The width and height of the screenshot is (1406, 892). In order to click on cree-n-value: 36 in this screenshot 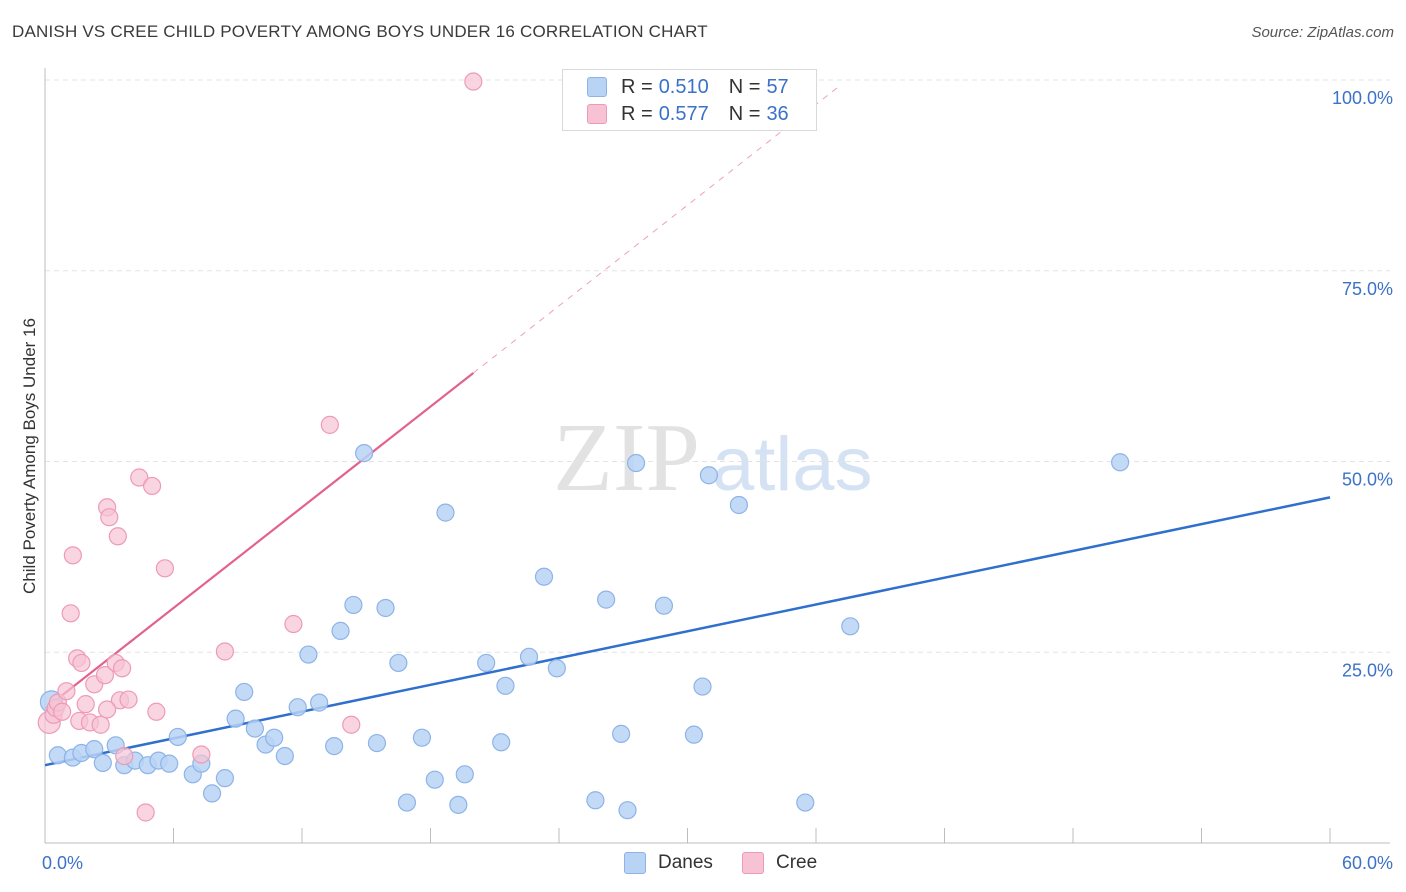, I will do `click(777, 113)`.